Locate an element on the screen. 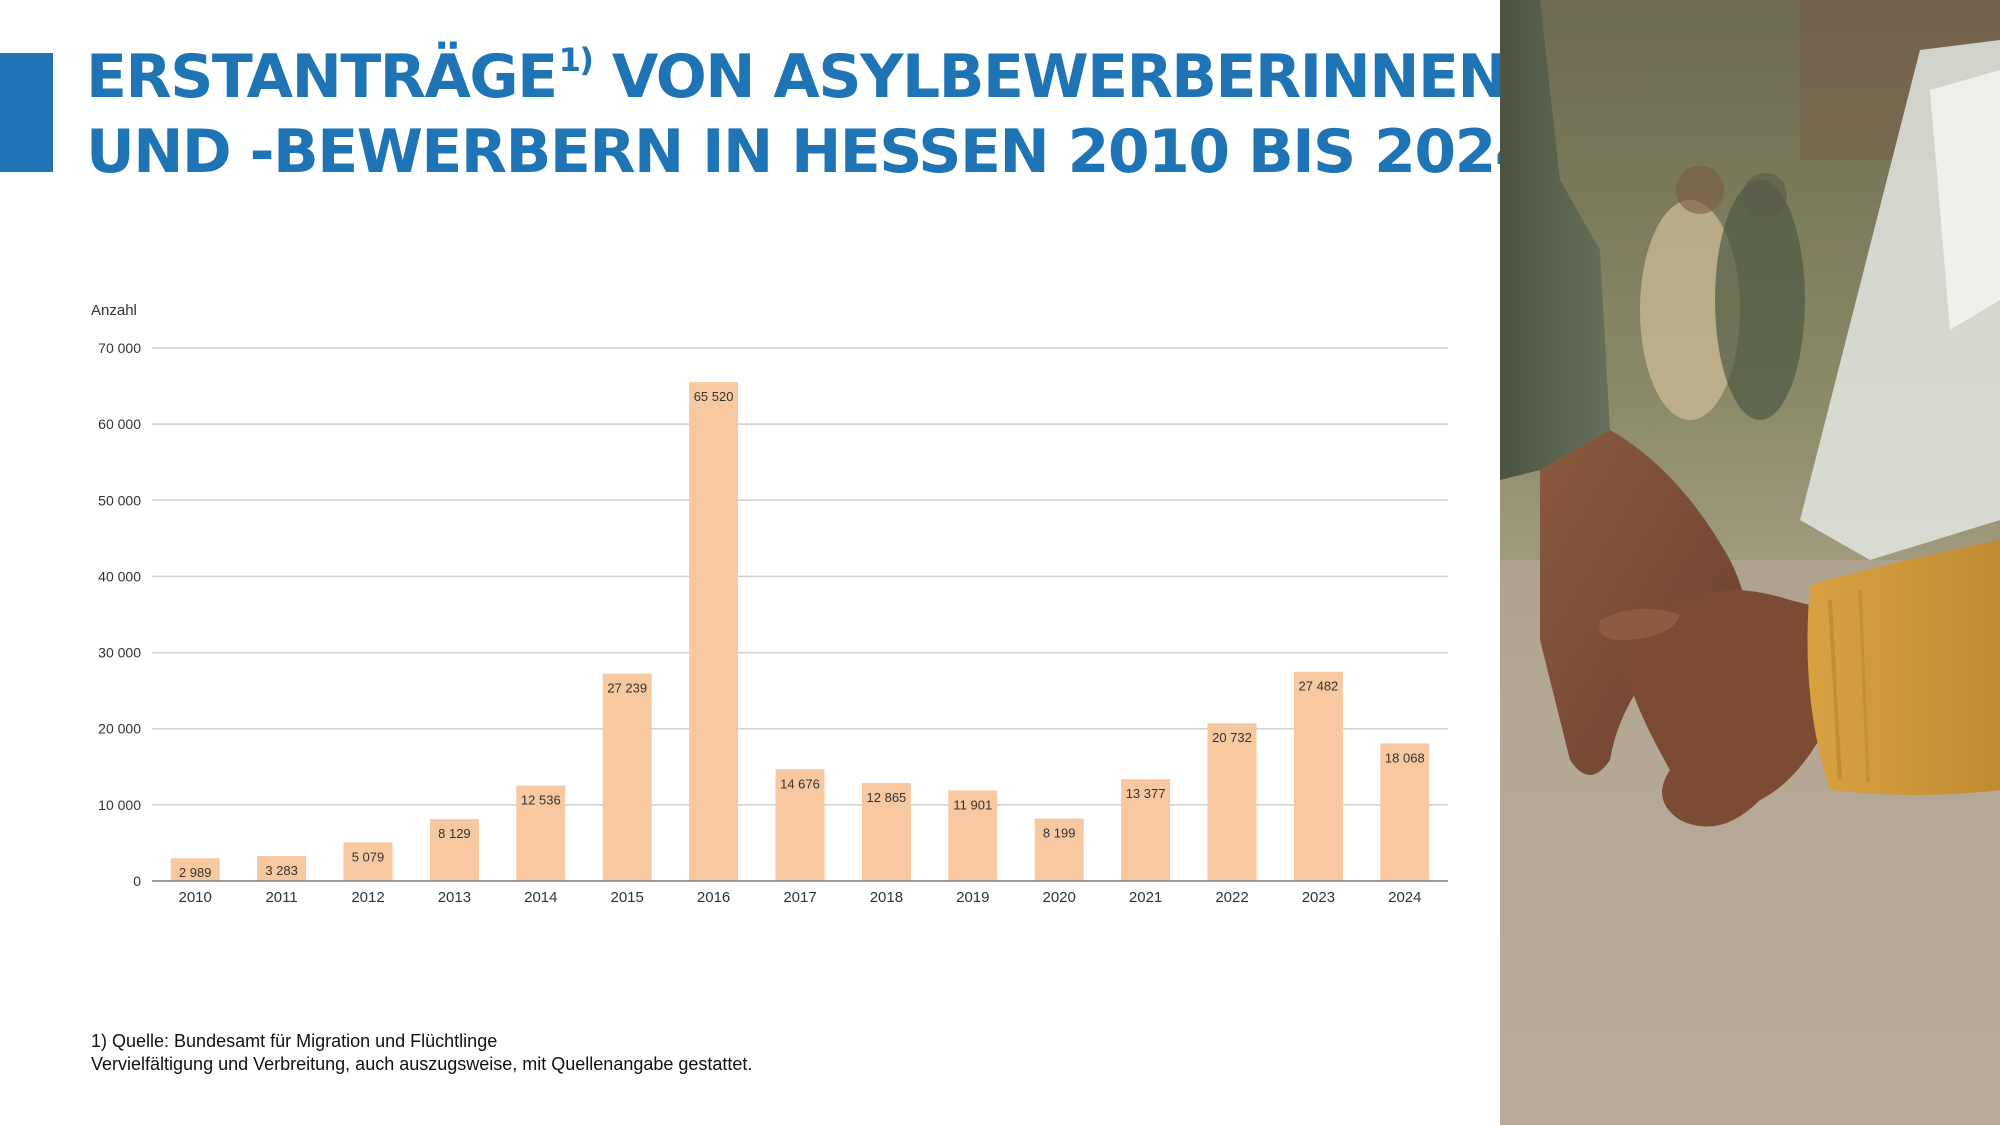  bar-2023 is located at coordinates (1318, 776).